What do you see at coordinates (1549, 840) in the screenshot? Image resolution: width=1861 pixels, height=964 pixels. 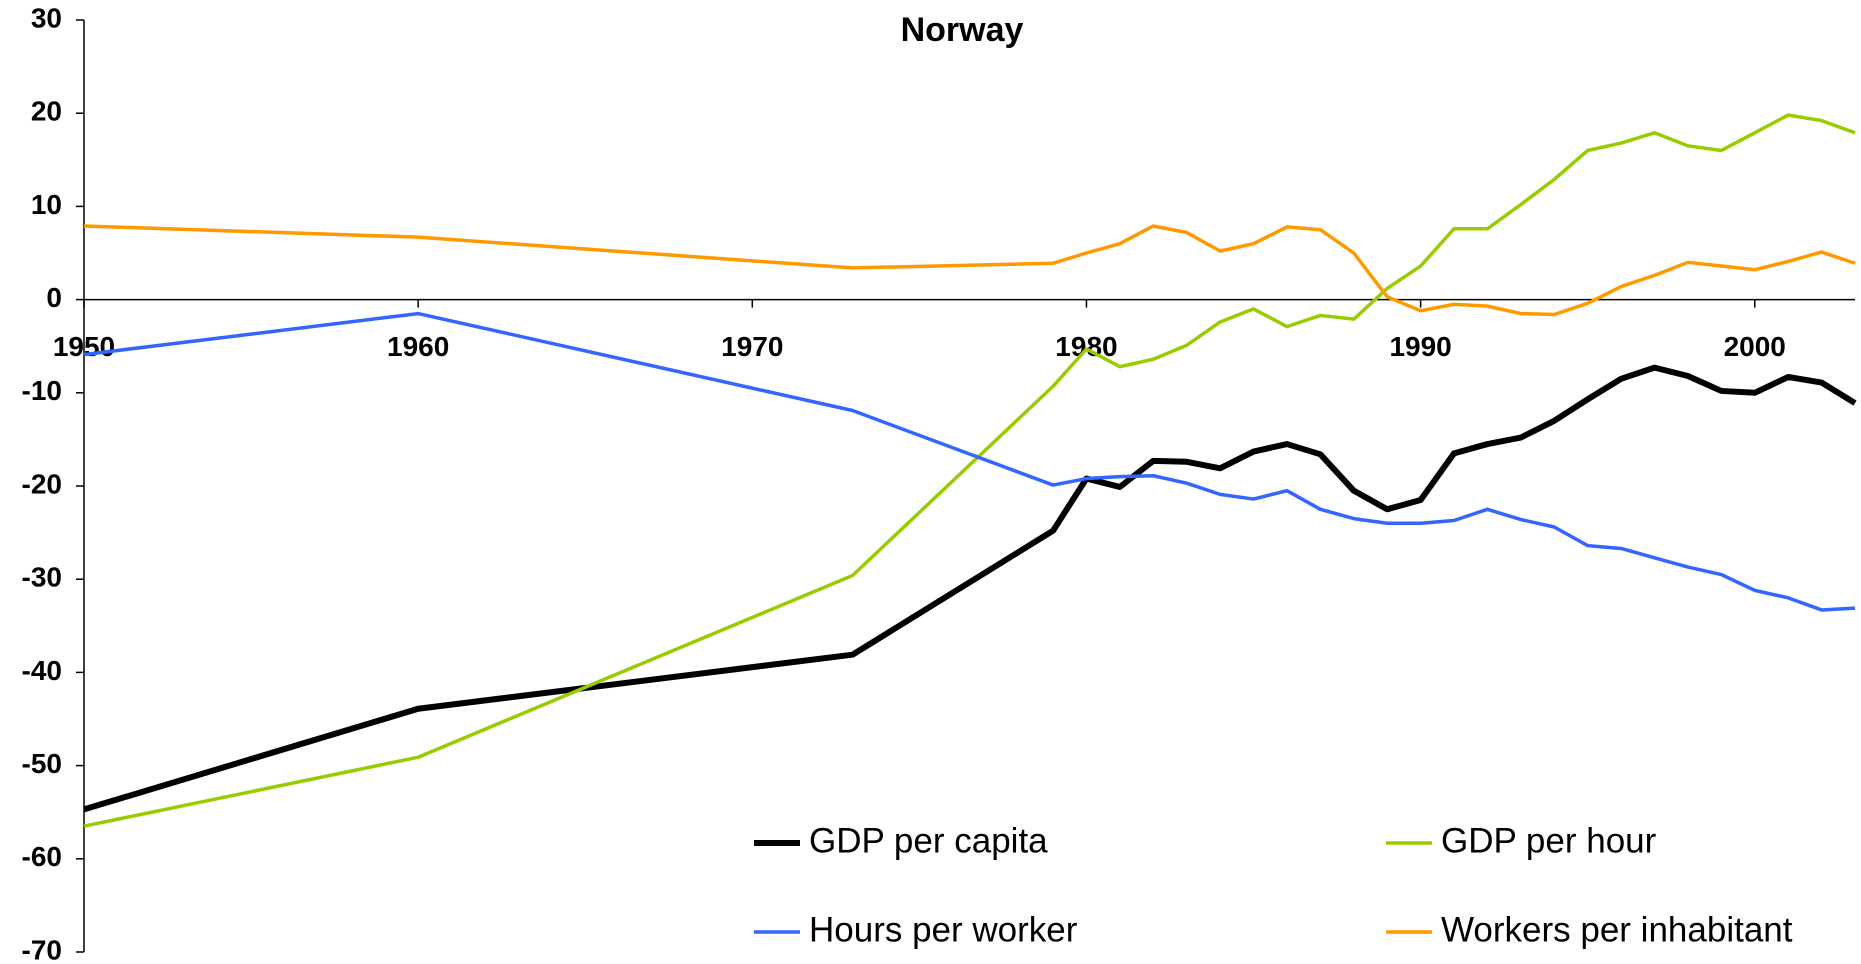 I see `legend-label: GDP per hour` at bounding box center [1549, 840].